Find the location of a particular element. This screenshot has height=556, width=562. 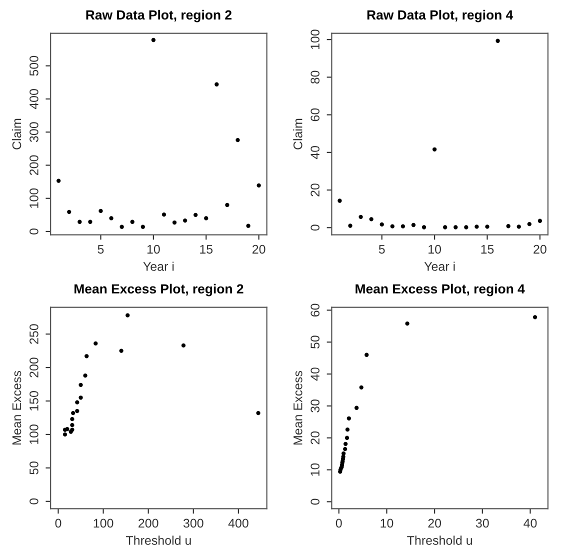

y-tick-label: 10 is located at coordinates (315, 469).